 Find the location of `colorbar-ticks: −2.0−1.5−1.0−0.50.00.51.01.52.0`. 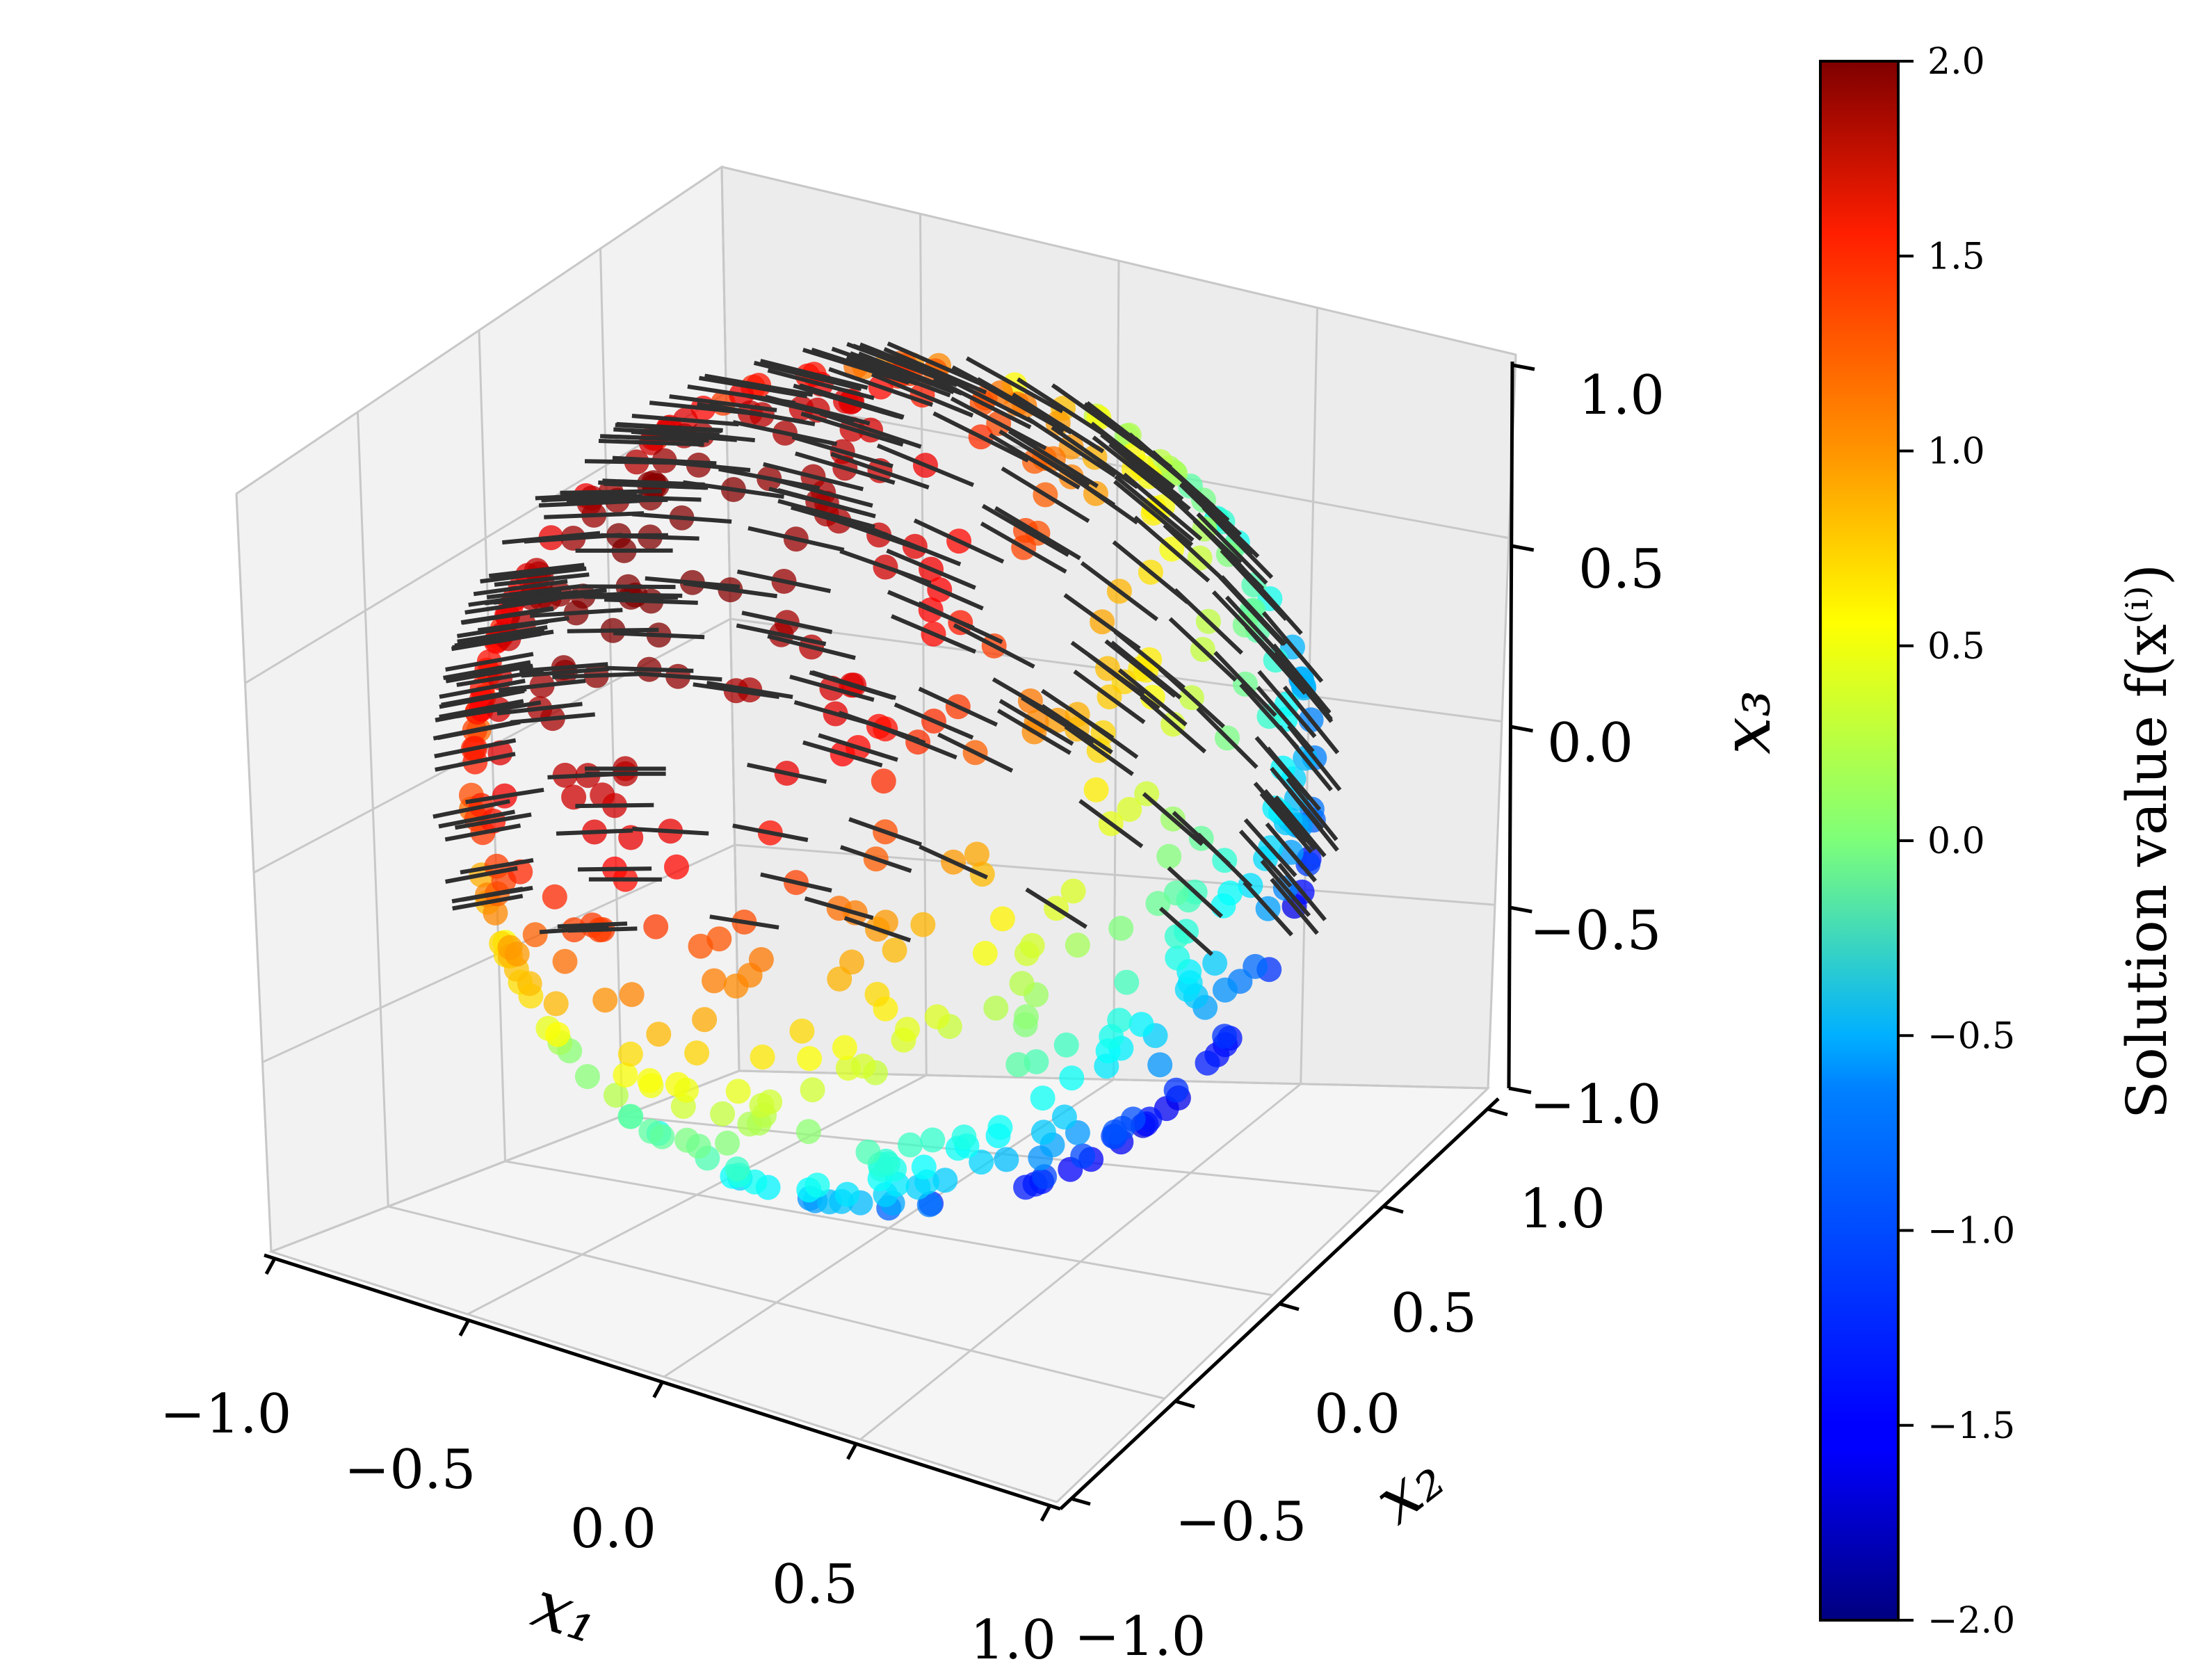

colorbar-ticks: −2.0−1.5−1.0−0.50.00.51.01.52.0 is located at coordinates (1956, 841).